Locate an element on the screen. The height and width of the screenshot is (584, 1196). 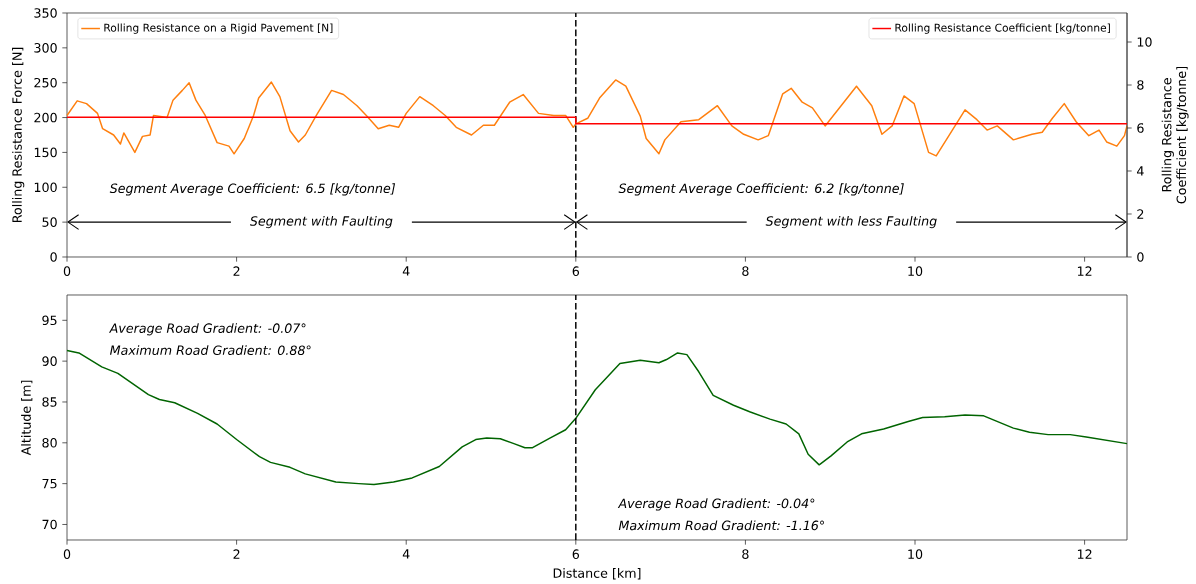
annotation: Average Road Gradient: -0.07° is located at coordinates (207, 329).